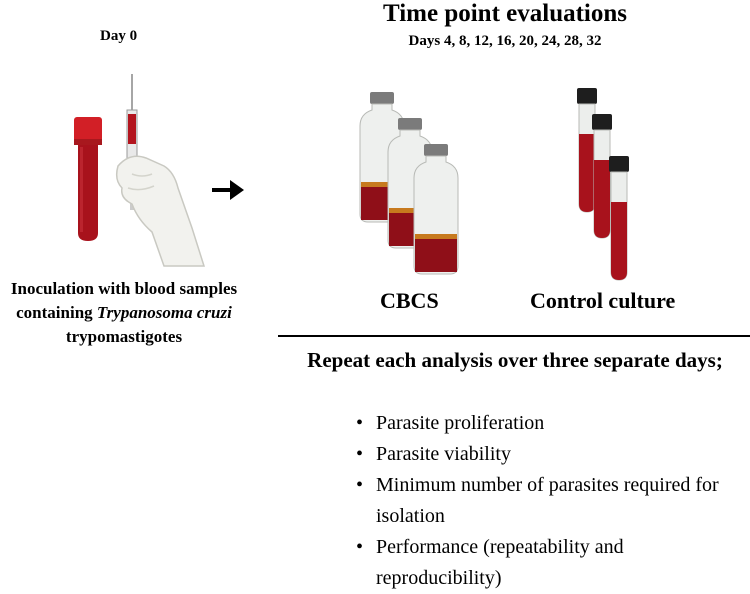 This screenshot has height=594, width=750. Describe the element at coordinates (164, 312) in the screenshot. I see `species-name: Trypanosoma cruzi` at that location.